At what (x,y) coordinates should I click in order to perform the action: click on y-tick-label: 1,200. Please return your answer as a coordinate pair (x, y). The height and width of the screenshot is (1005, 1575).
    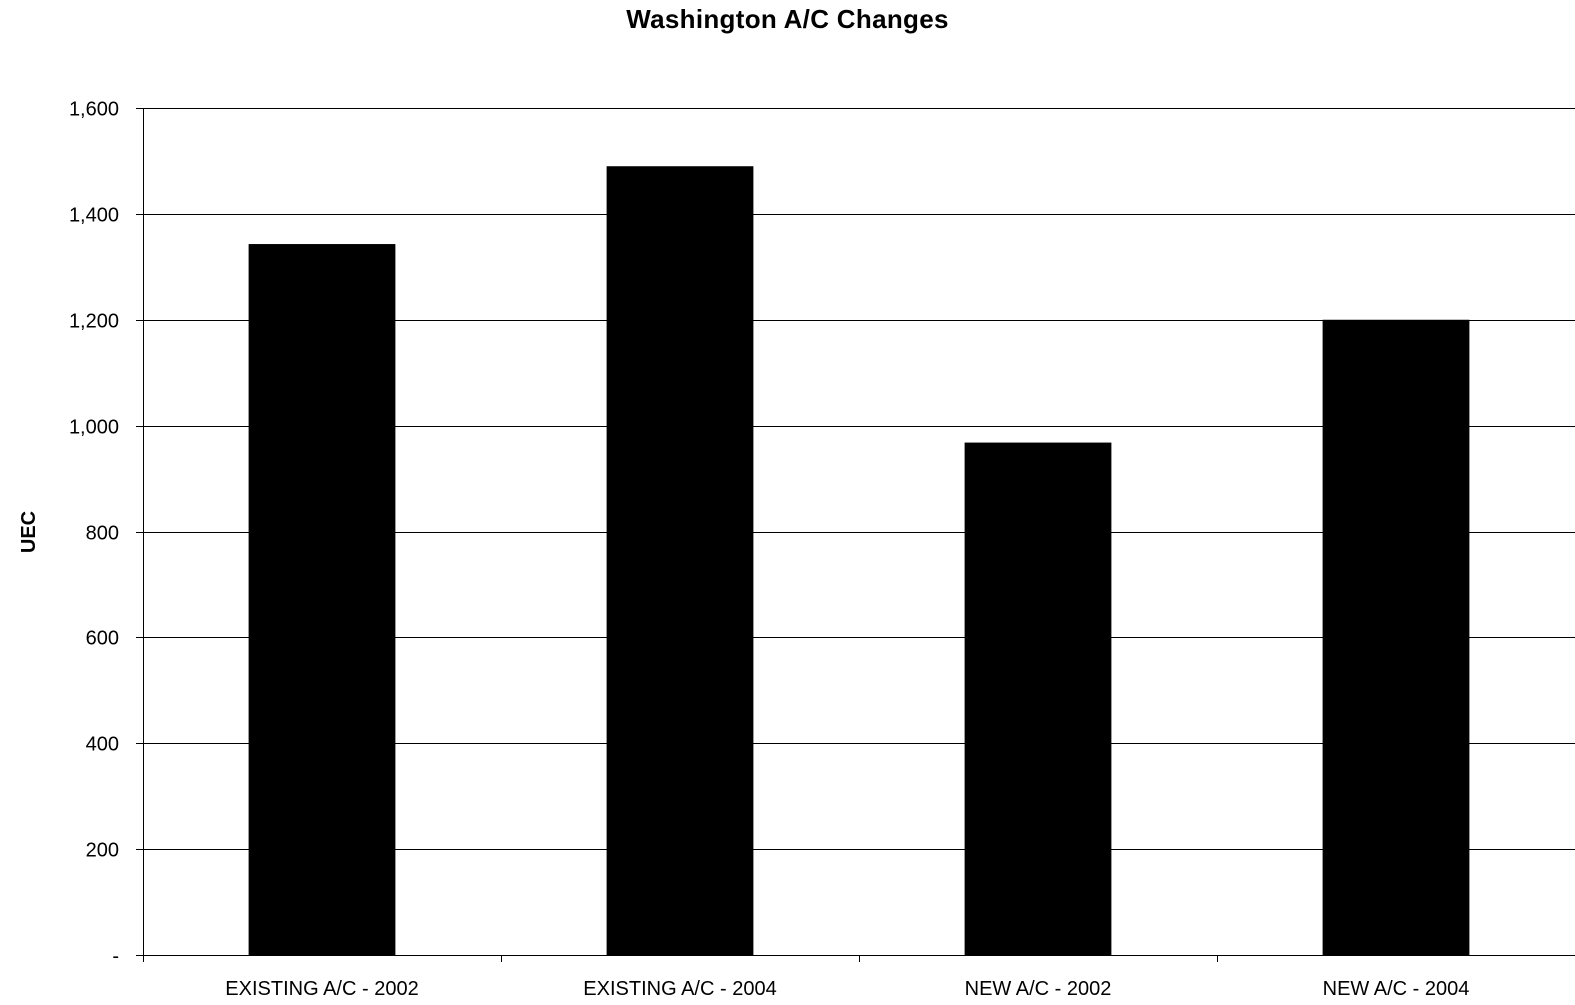
    Looking at the image, I should click on (94, 322).